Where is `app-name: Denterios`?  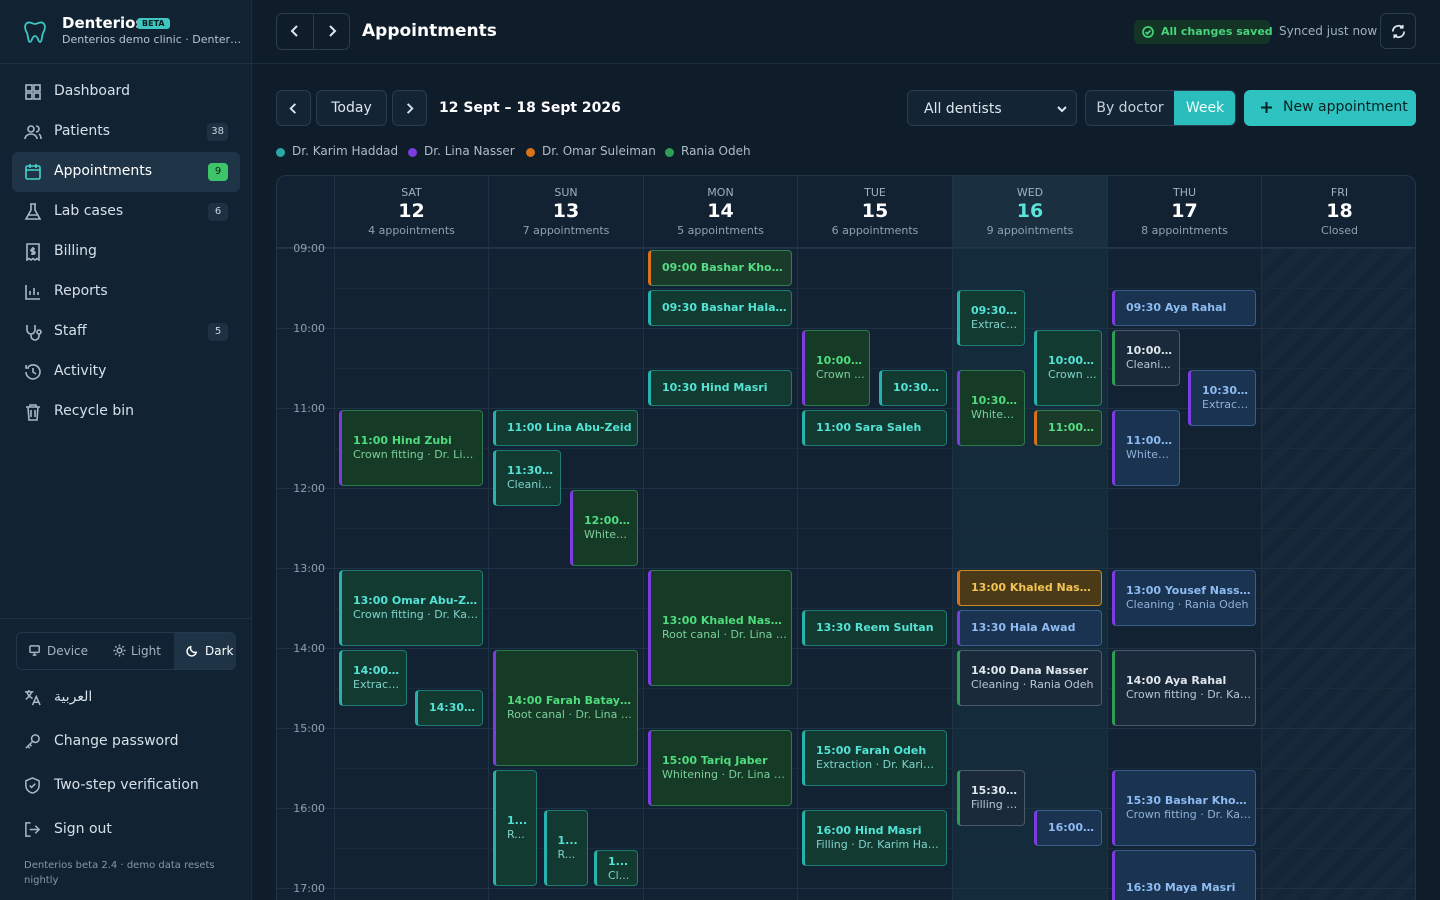
app-name: Denterios is located at coordinates (103, 23).